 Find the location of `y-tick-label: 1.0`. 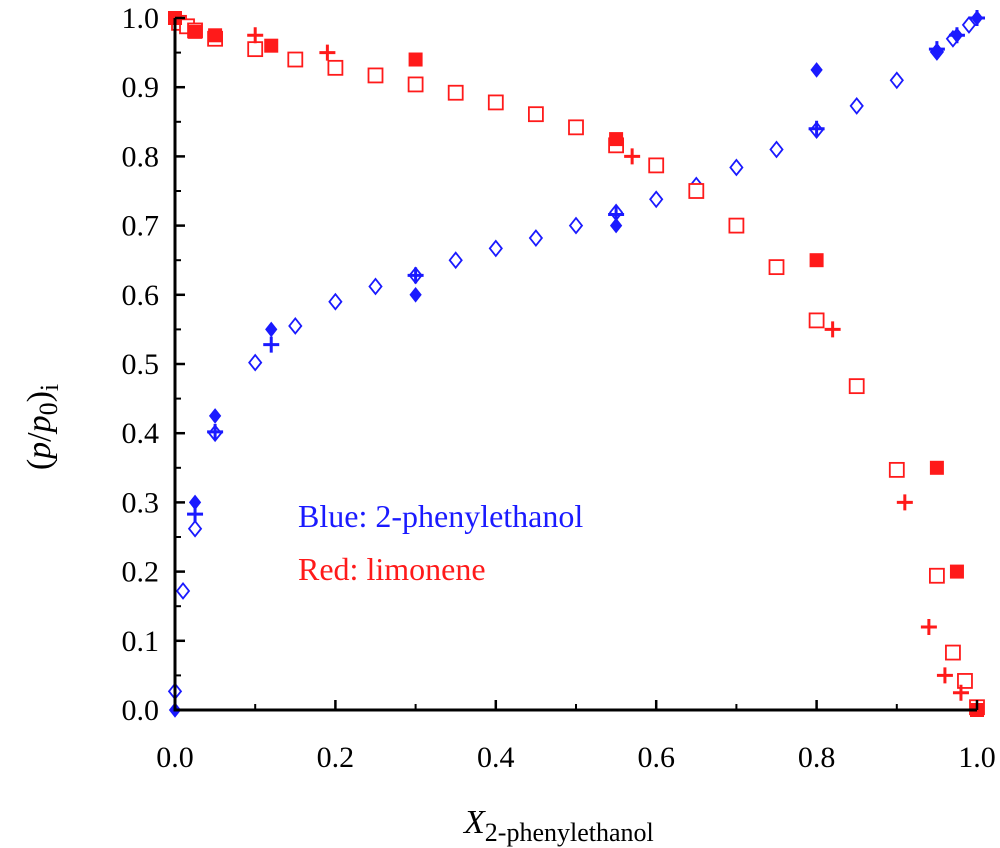

y-tick-label: 1.0 is located at coordinates (141, 18).